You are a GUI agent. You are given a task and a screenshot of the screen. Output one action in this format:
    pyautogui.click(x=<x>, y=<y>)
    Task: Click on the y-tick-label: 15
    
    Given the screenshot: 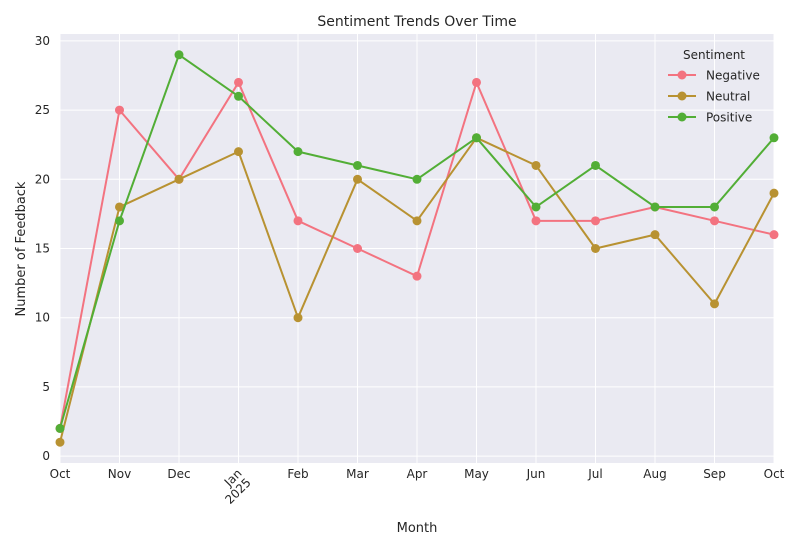 What is the action you would take?
    pyautogui.click(x=42, y=249)
    